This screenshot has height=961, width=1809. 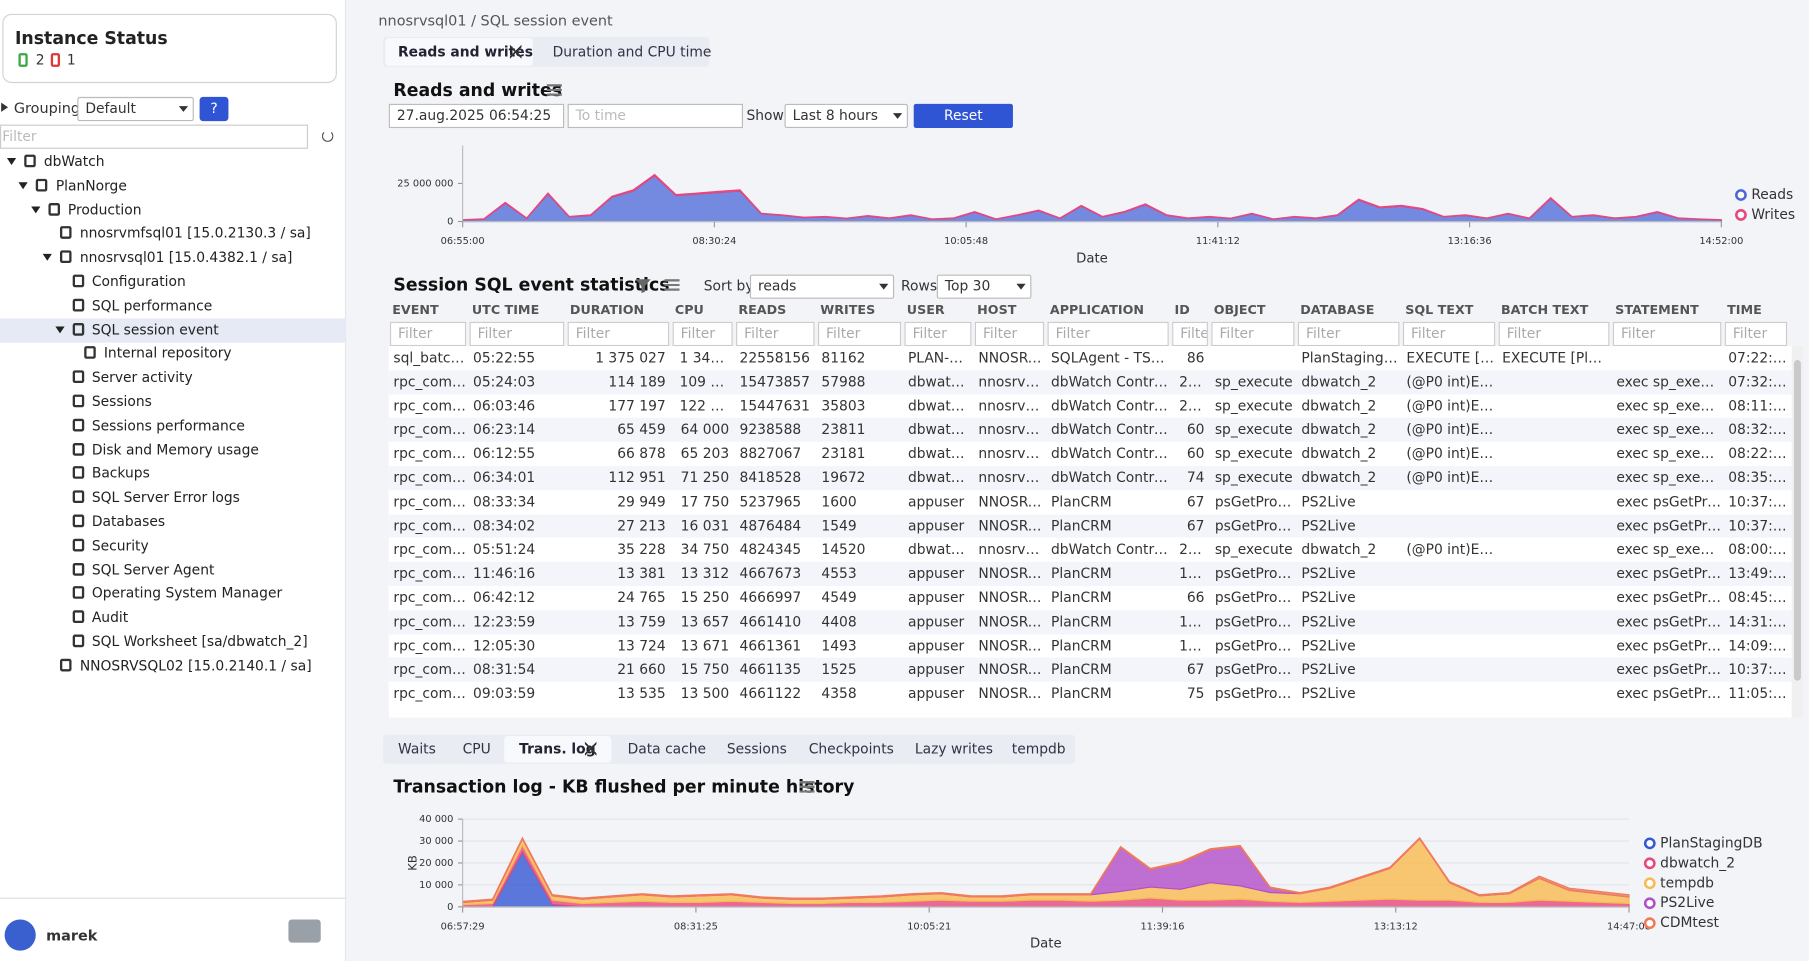 I want to click on tree-filter, so click(x=154, y=136).